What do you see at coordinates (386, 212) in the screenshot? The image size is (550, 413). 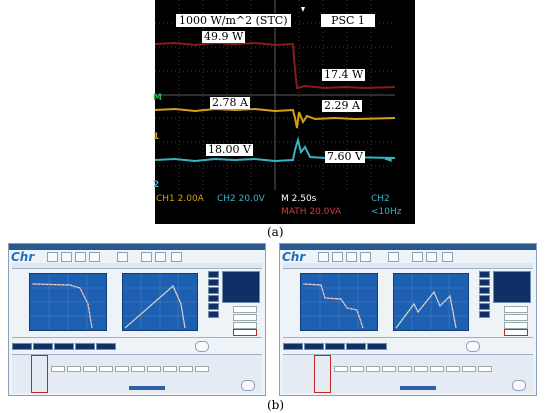 I see `trigger-frequency: <10Hz` at bounding box center [386, 212].